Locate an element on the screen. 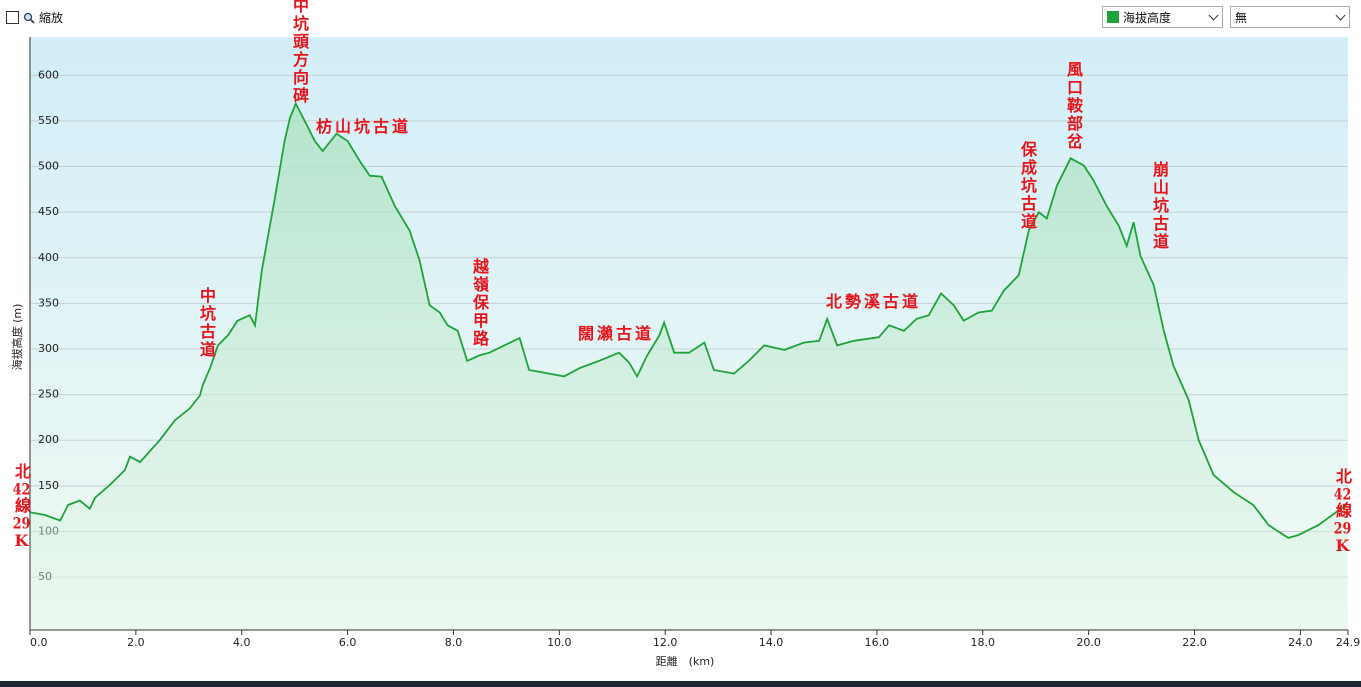 The image size is (1361, 687). zoom-label: 縮放 is located at coordinates (51, 18).